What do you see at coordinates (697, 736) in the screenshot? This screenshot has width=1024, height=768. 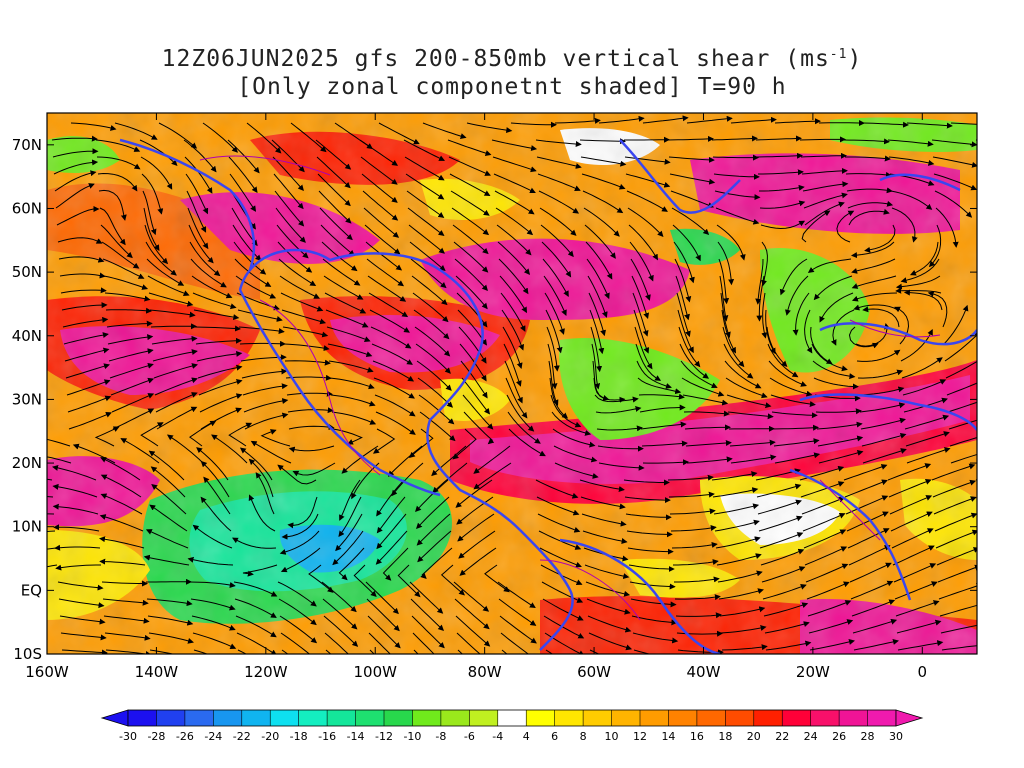 I see `colorbar-label: 16` at bounding box center [697, 736].